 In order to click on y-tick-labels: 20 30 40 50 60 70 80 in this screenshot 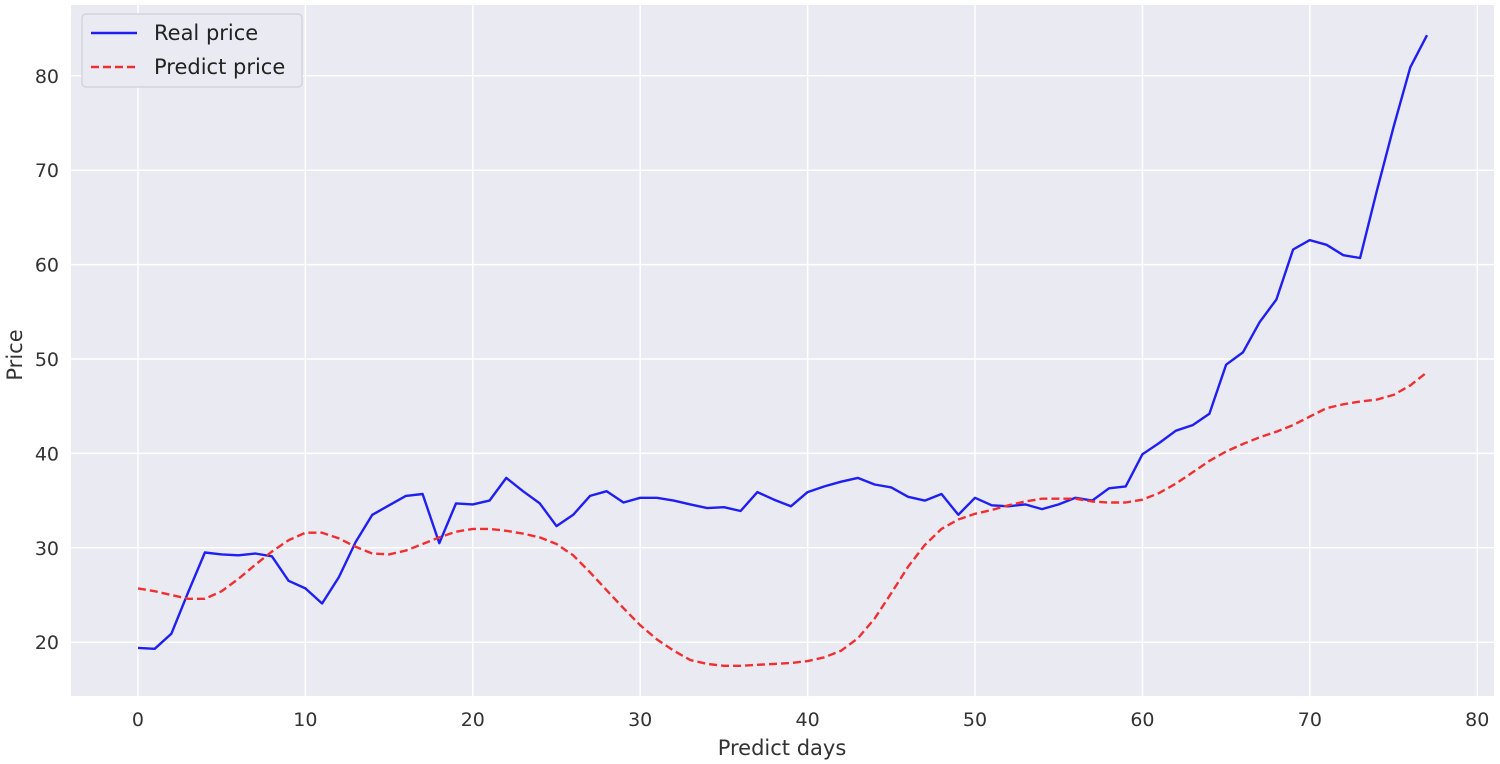, I will do `click(47, 360)`.